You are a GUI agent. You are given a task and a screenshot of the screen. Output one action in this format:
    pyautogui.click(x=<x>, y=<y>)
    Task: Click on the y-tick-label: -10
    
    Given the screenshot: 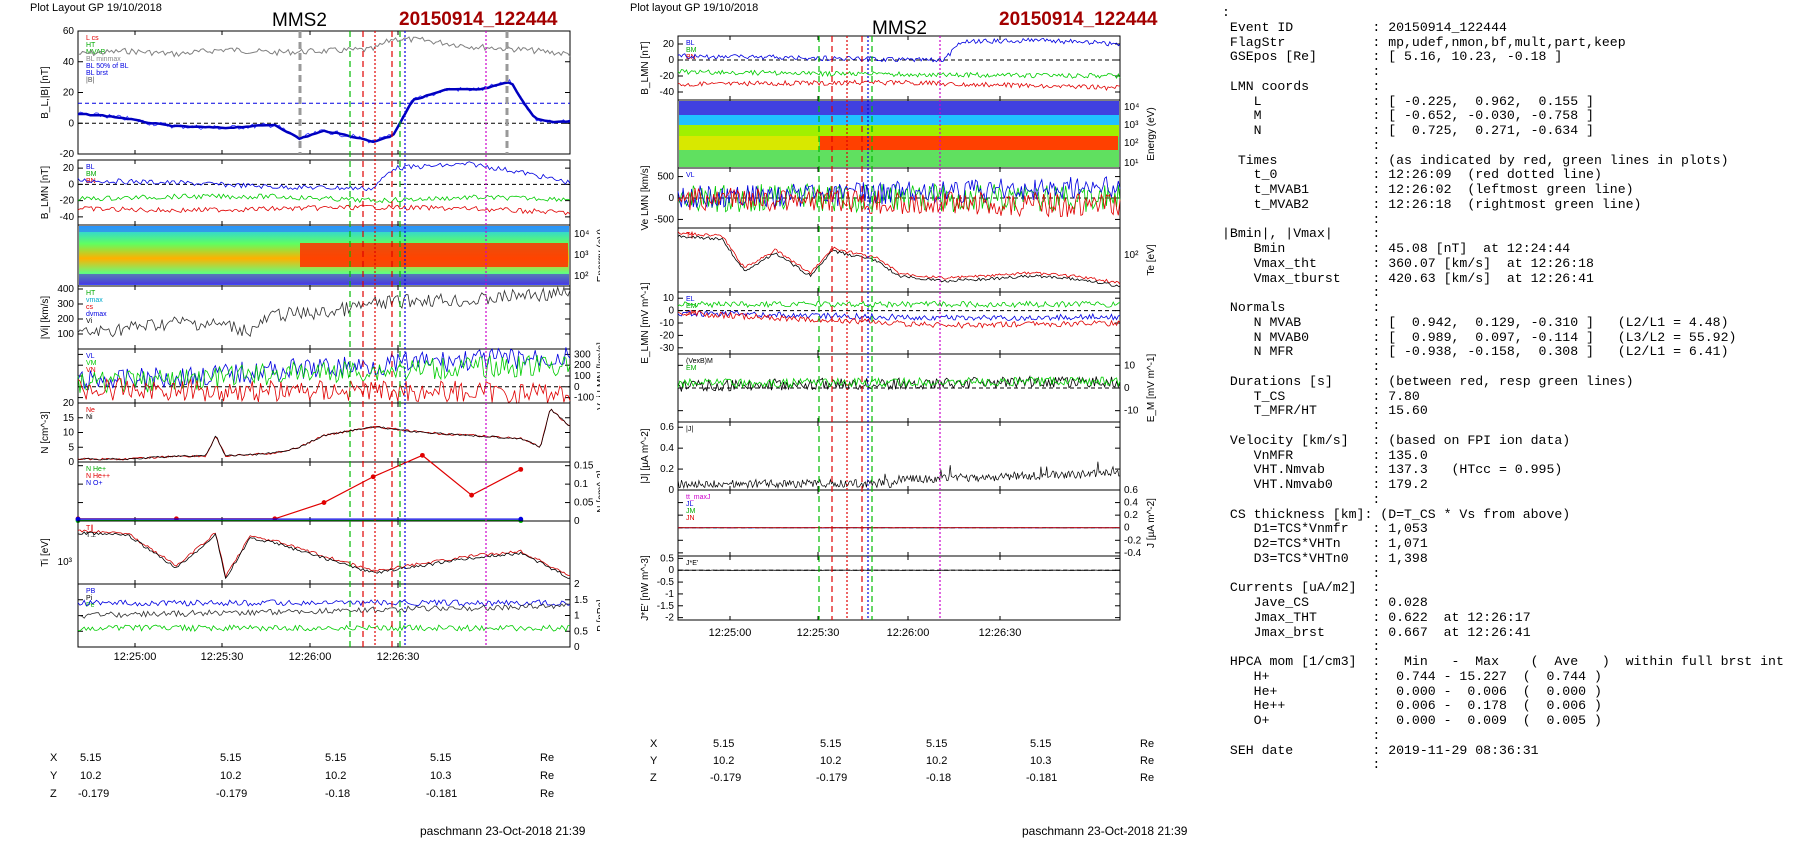 What is the action you would take?
    pyautogui.click(x=1131, y=411)
    